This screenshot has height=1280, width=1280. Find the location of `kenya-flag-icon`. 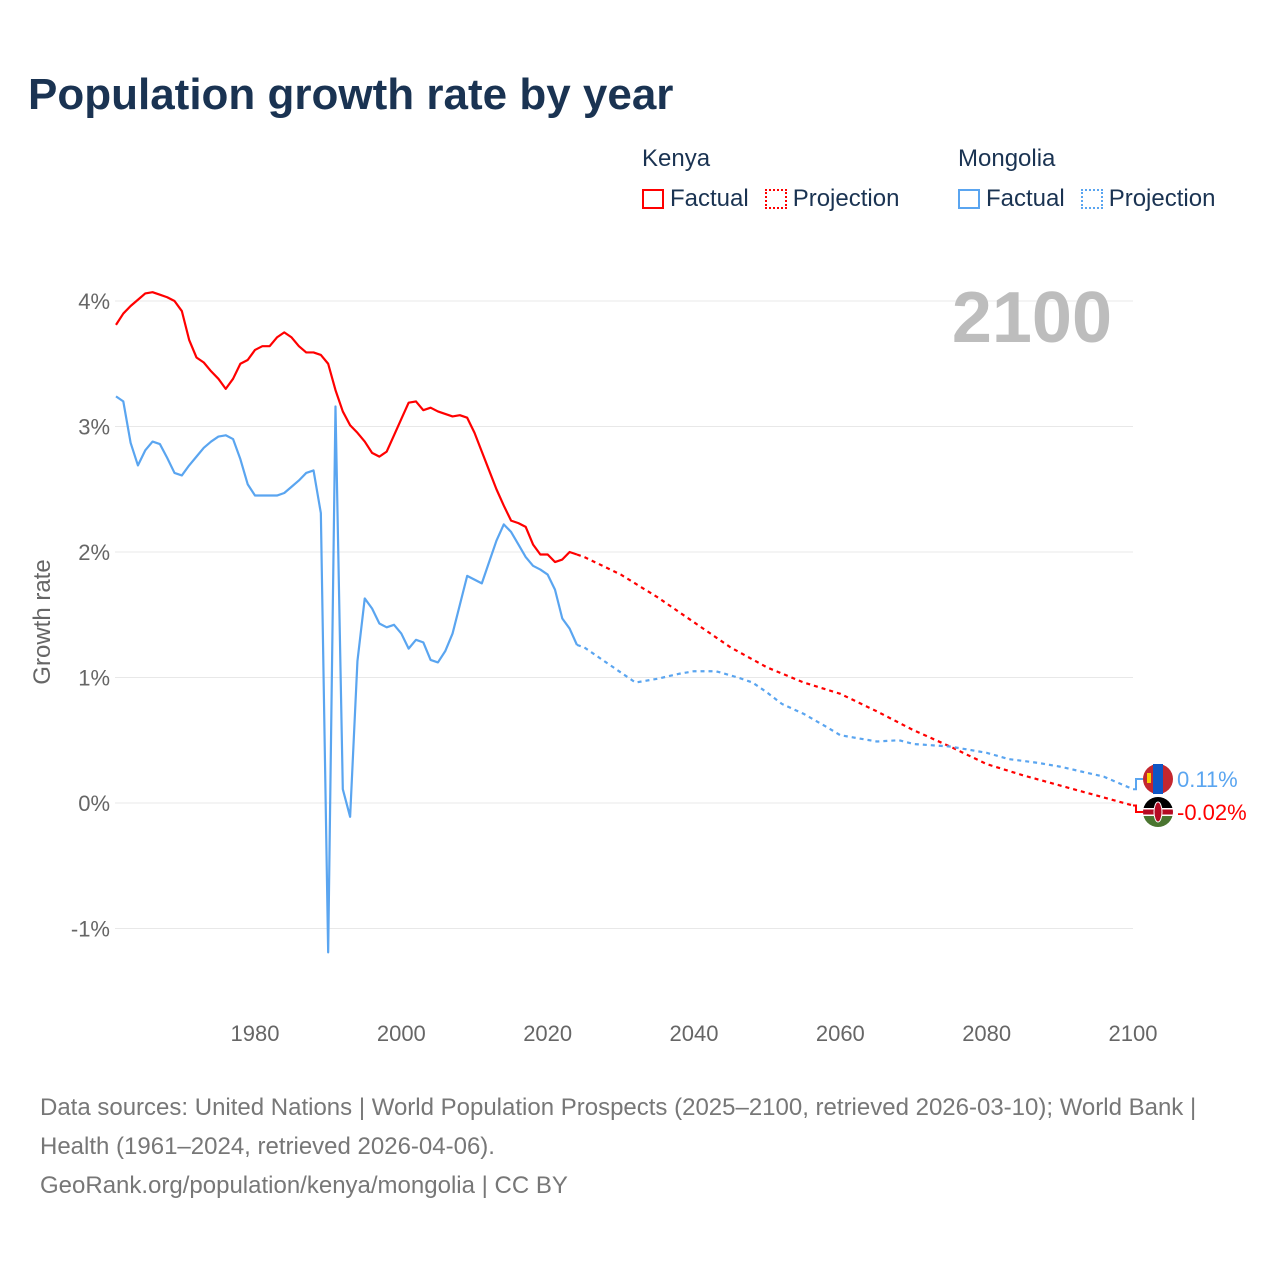

kenya-flag-icon is located at coordinates (1158, 812).